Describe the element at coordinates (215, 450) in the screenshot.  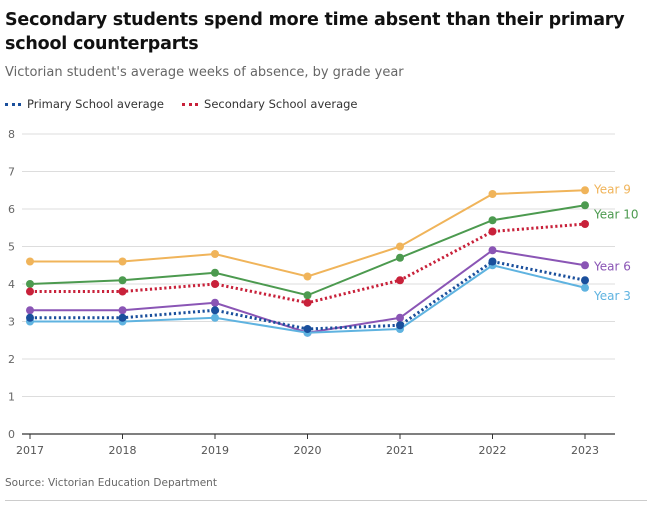
I see `x-tick-label: 2019` at that location.